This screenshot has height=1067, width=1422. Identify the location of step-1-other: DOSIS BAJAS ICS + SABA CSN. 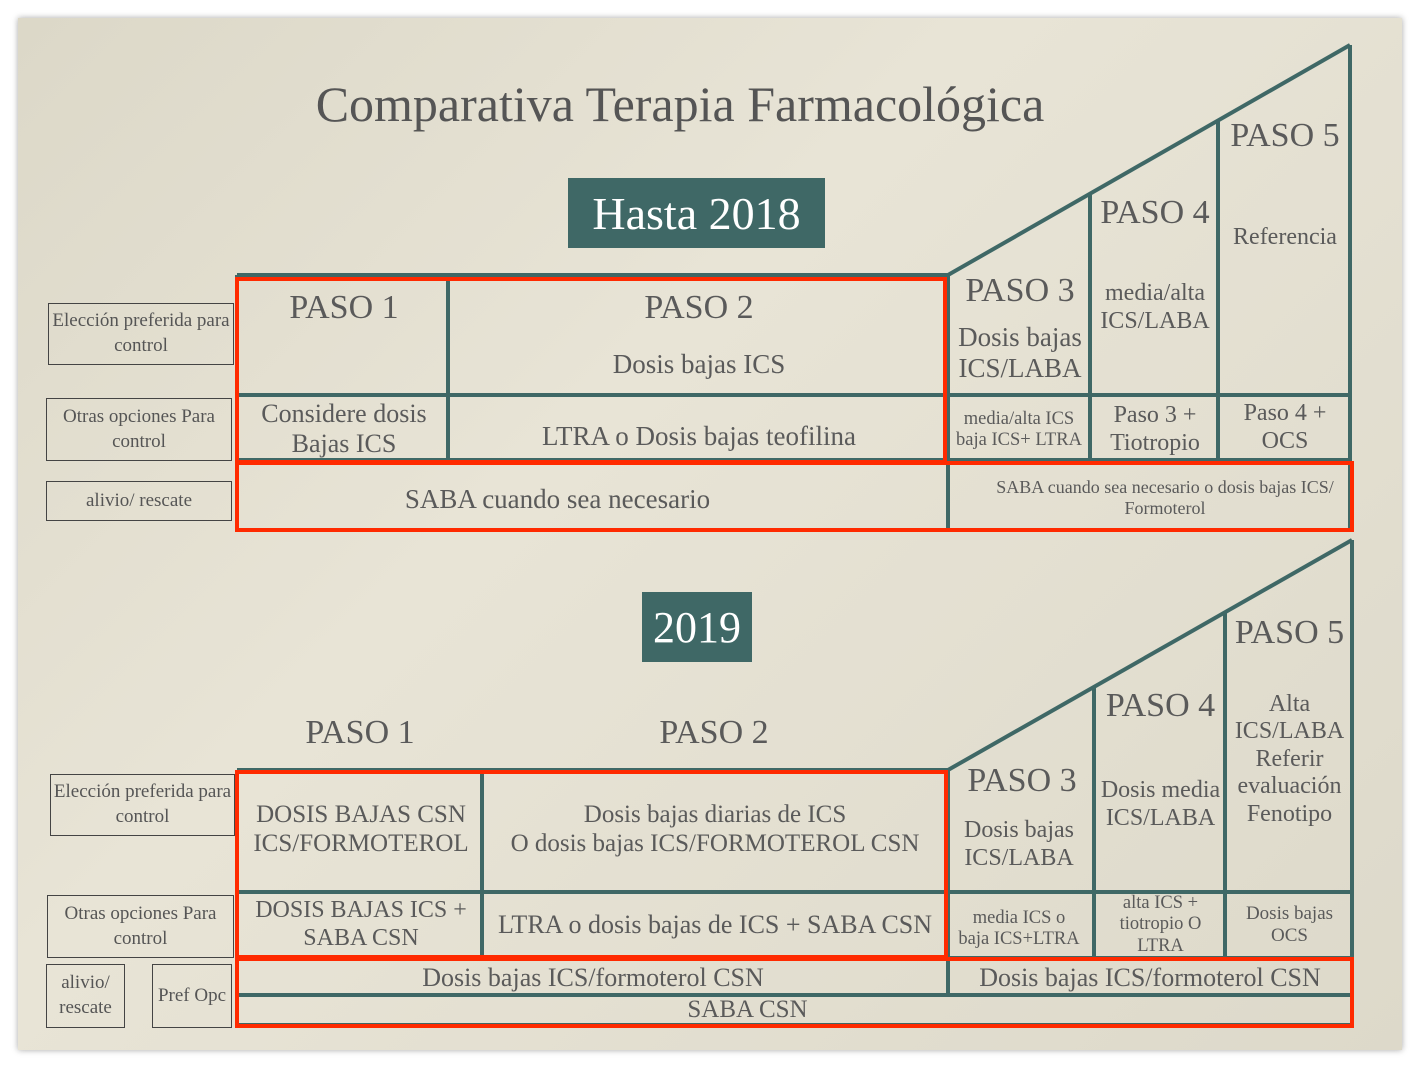
(361, 924).